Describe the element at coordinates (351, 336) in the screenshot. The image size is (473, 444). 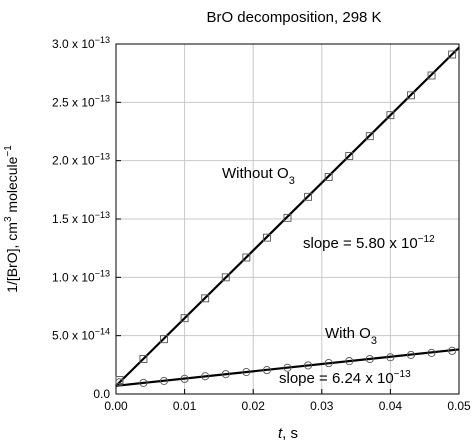
I see `series-label-with-o3: With O3` at that location.